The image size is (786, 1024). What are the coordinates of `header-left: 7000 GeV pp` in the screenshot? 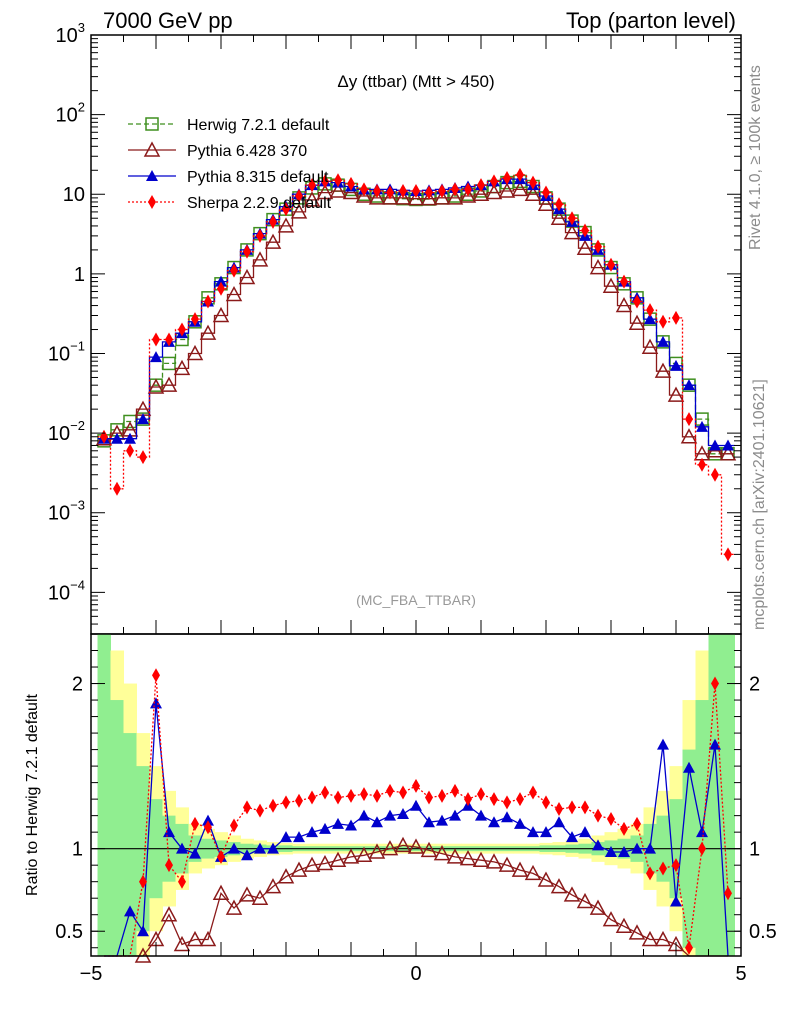 It's located at (168, 20).